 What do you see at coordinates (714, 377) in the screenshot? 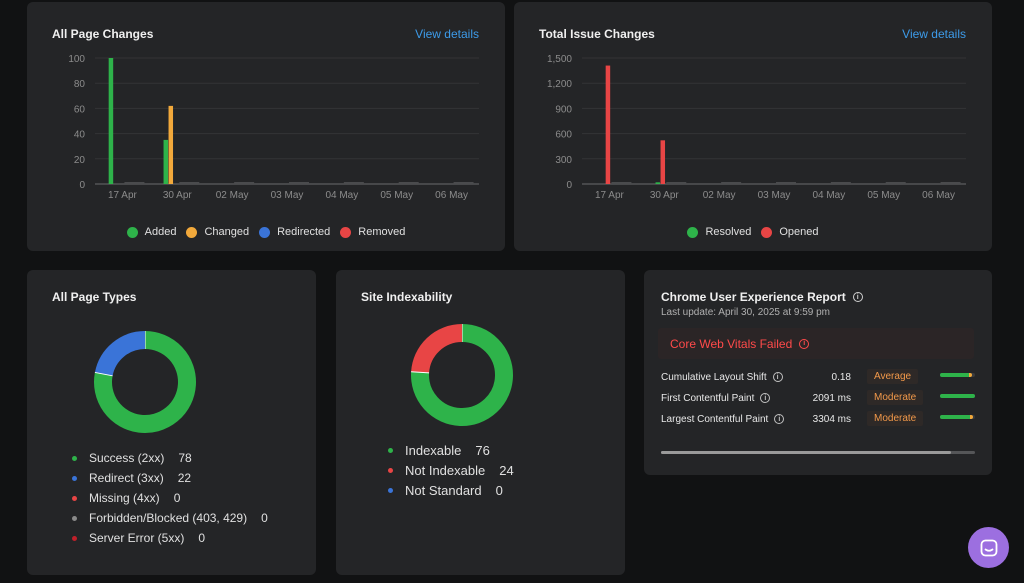
I see `crux-metric-label: Cumulative Layout Shift` at bounding box center [714, 377].